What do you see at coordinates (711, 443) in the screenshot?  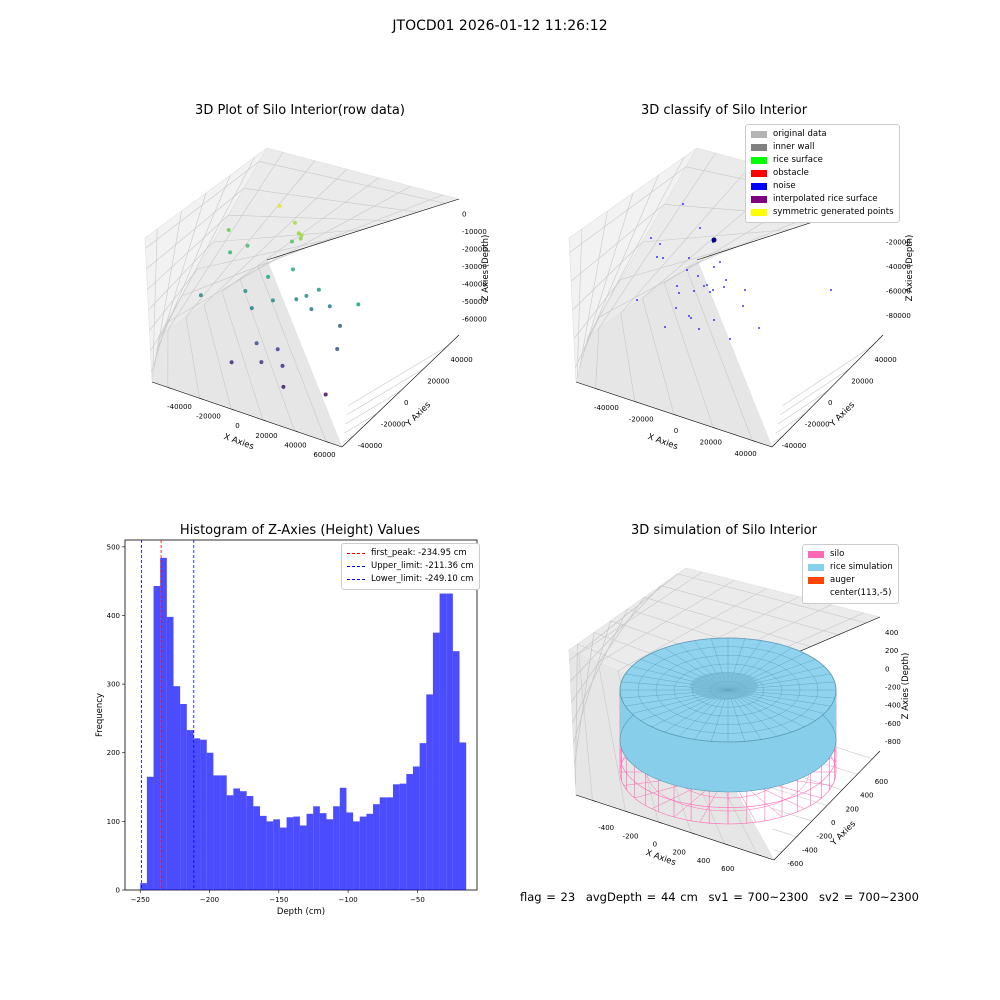 I see `p2-xtick-label: 20000` at bounding box center [711, 443].